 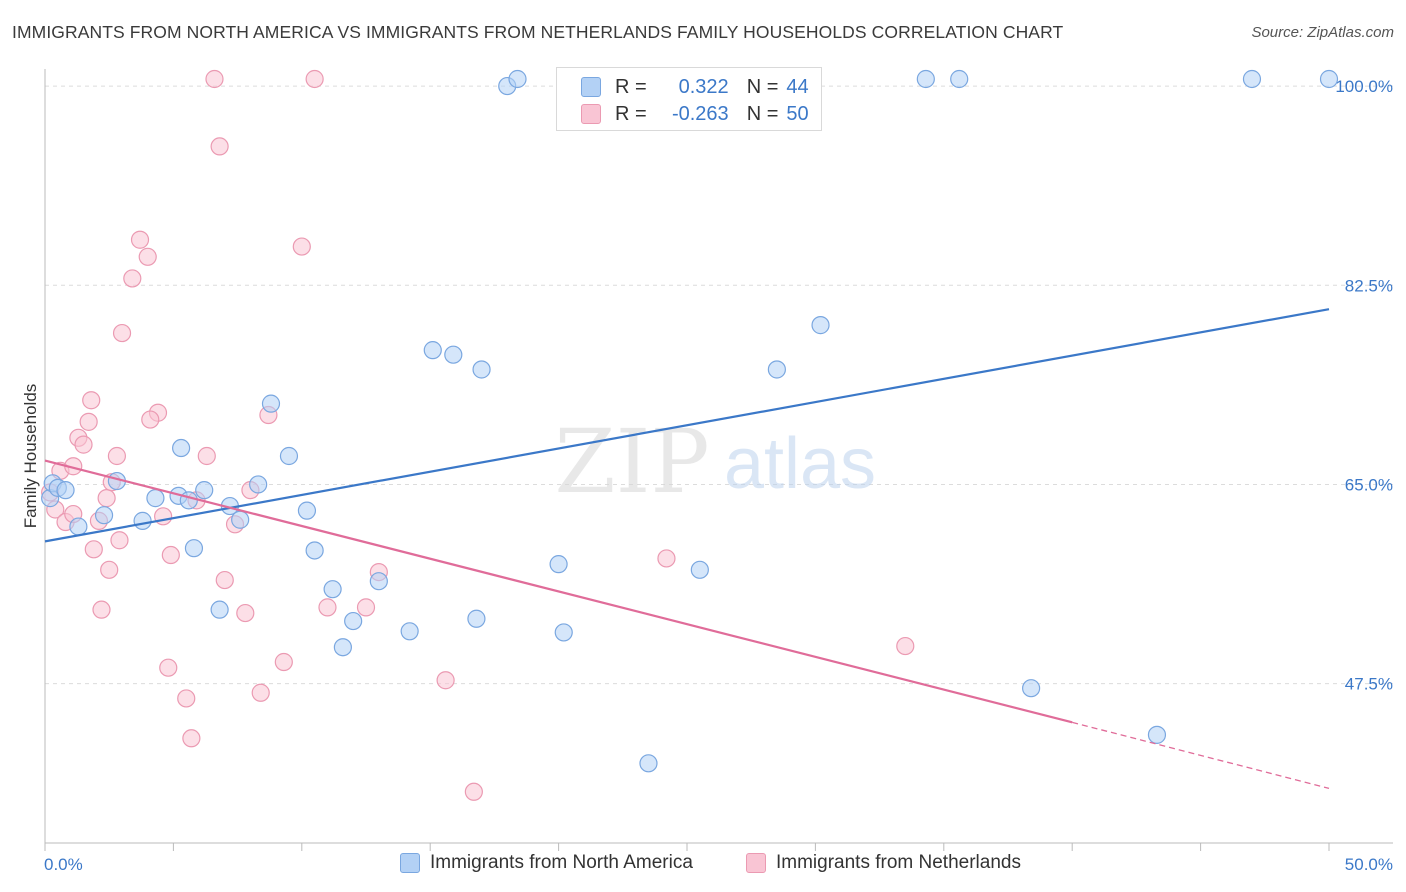 I want to click on x-tick-label: 0.0%, so click(x=63, y=864).